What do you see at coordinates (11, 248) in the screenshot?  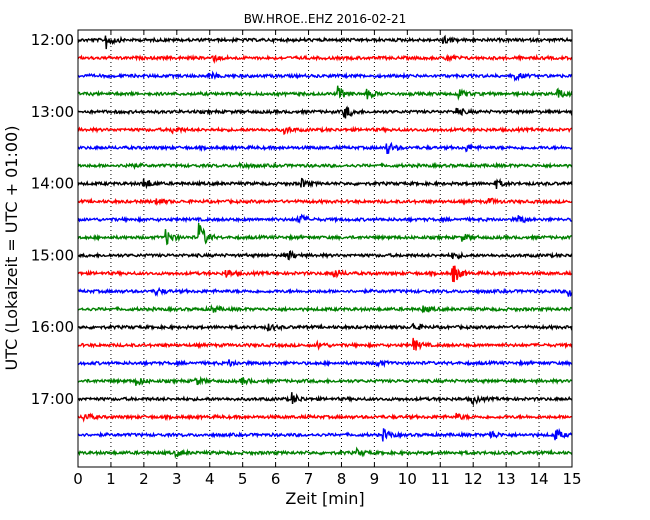 I see `y-axis-label: UTC (Lokalzeit = UTC + 01:00)` at bounding box center [11, 248].